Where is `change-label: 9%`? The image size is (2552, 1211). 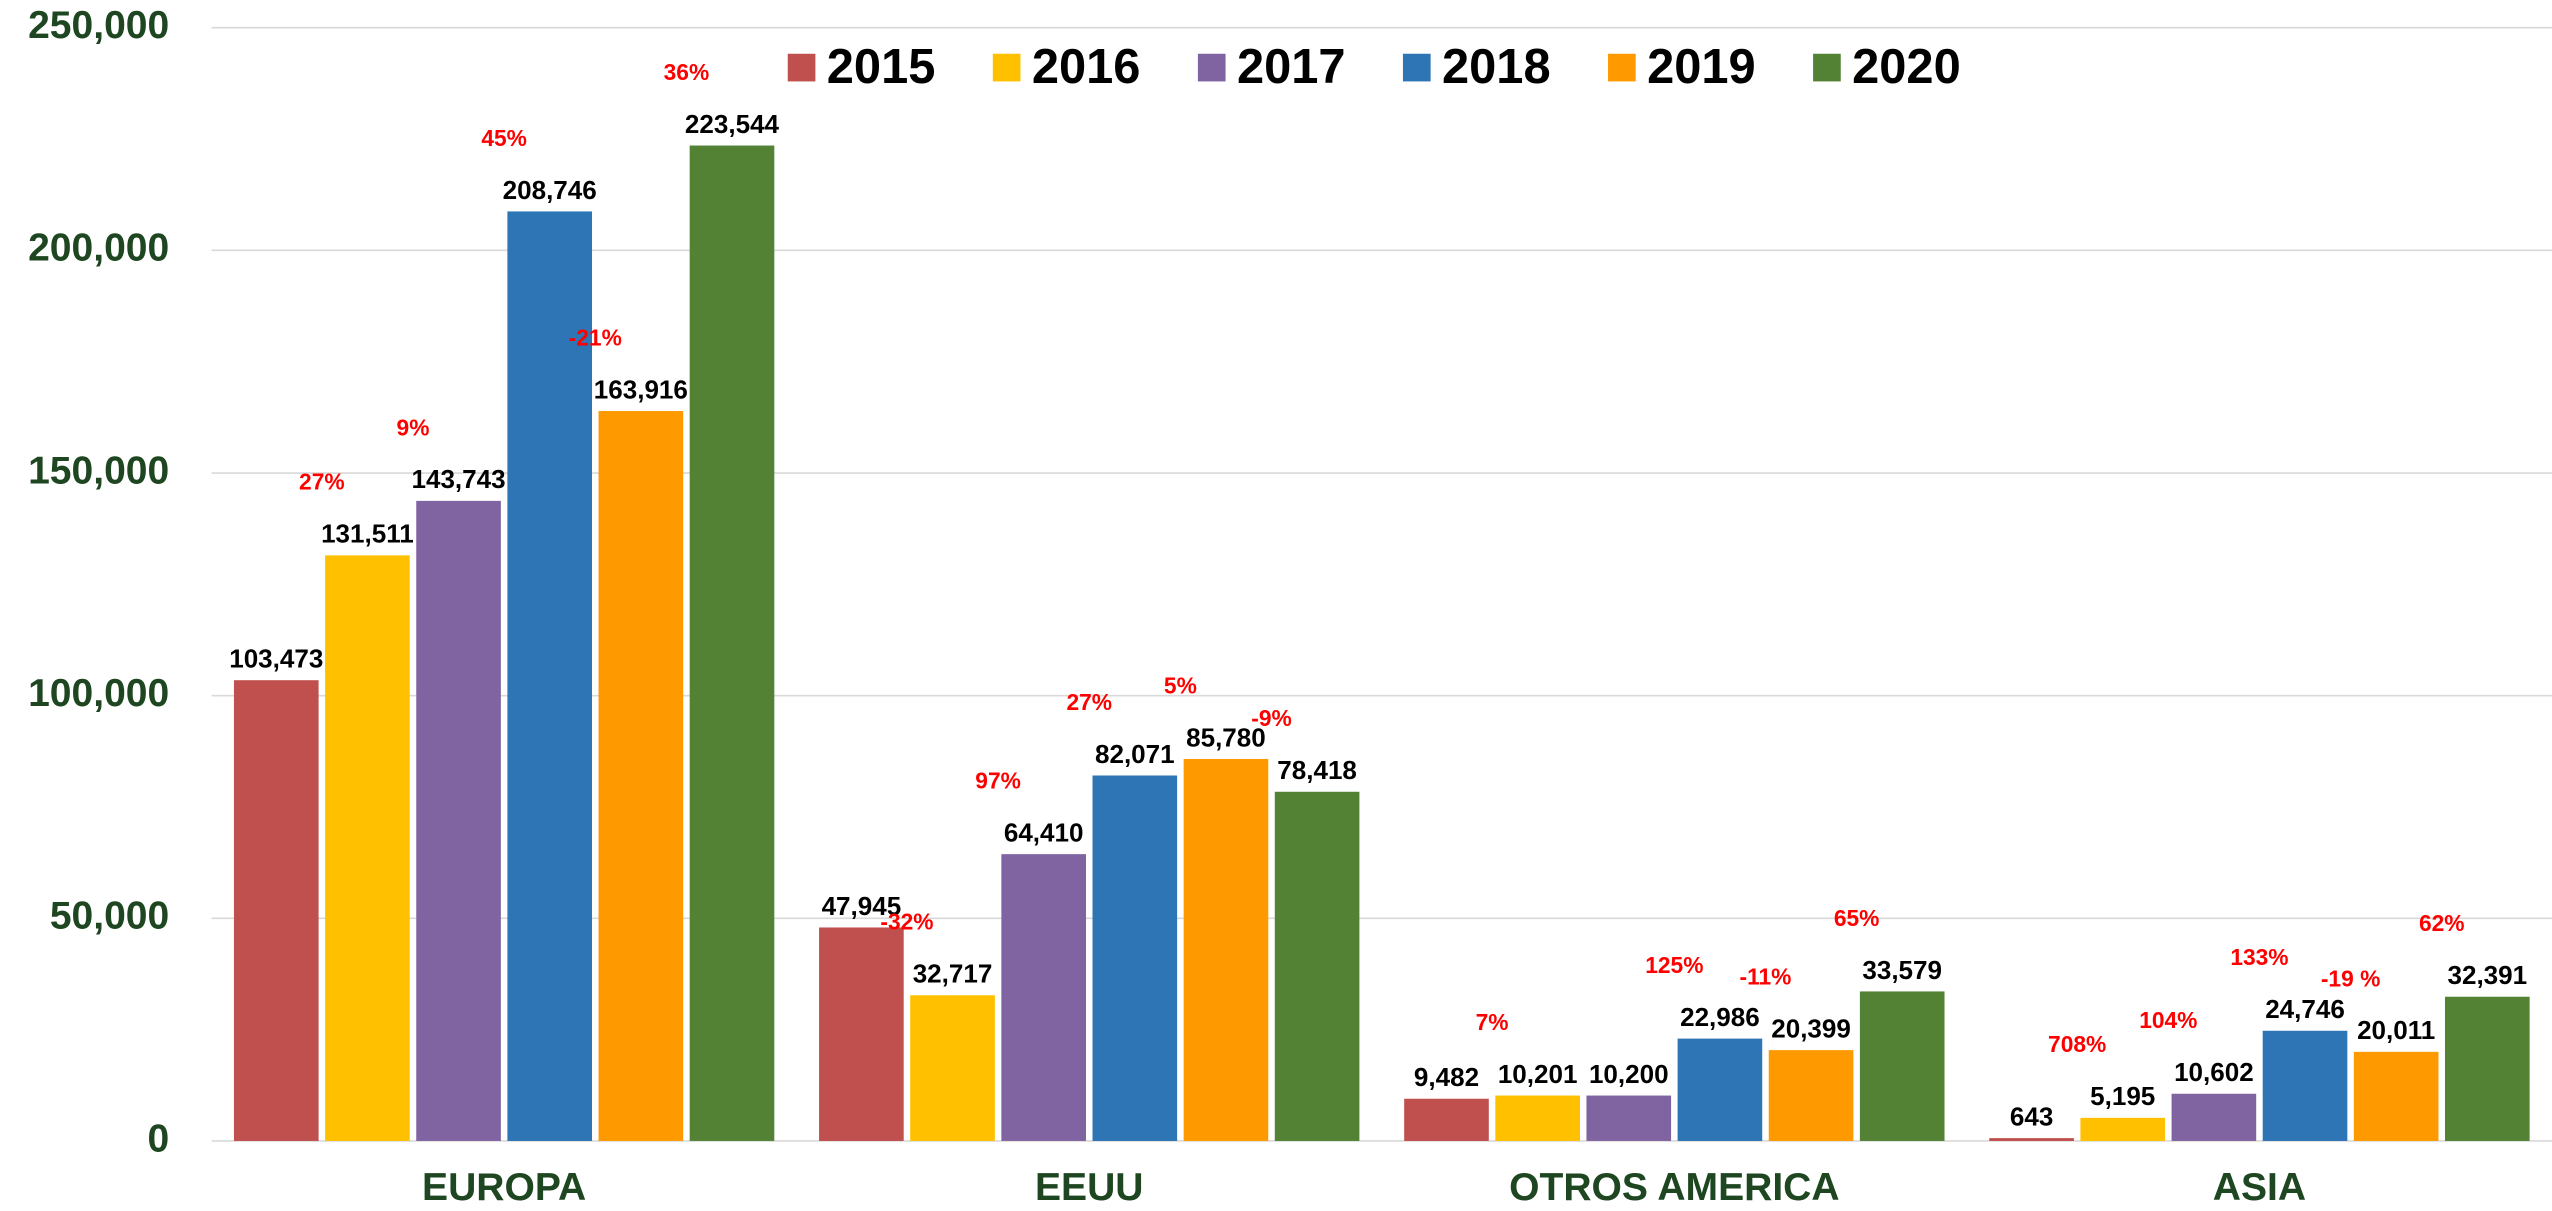 change-label: 9% is located at coordinates (413, 427).